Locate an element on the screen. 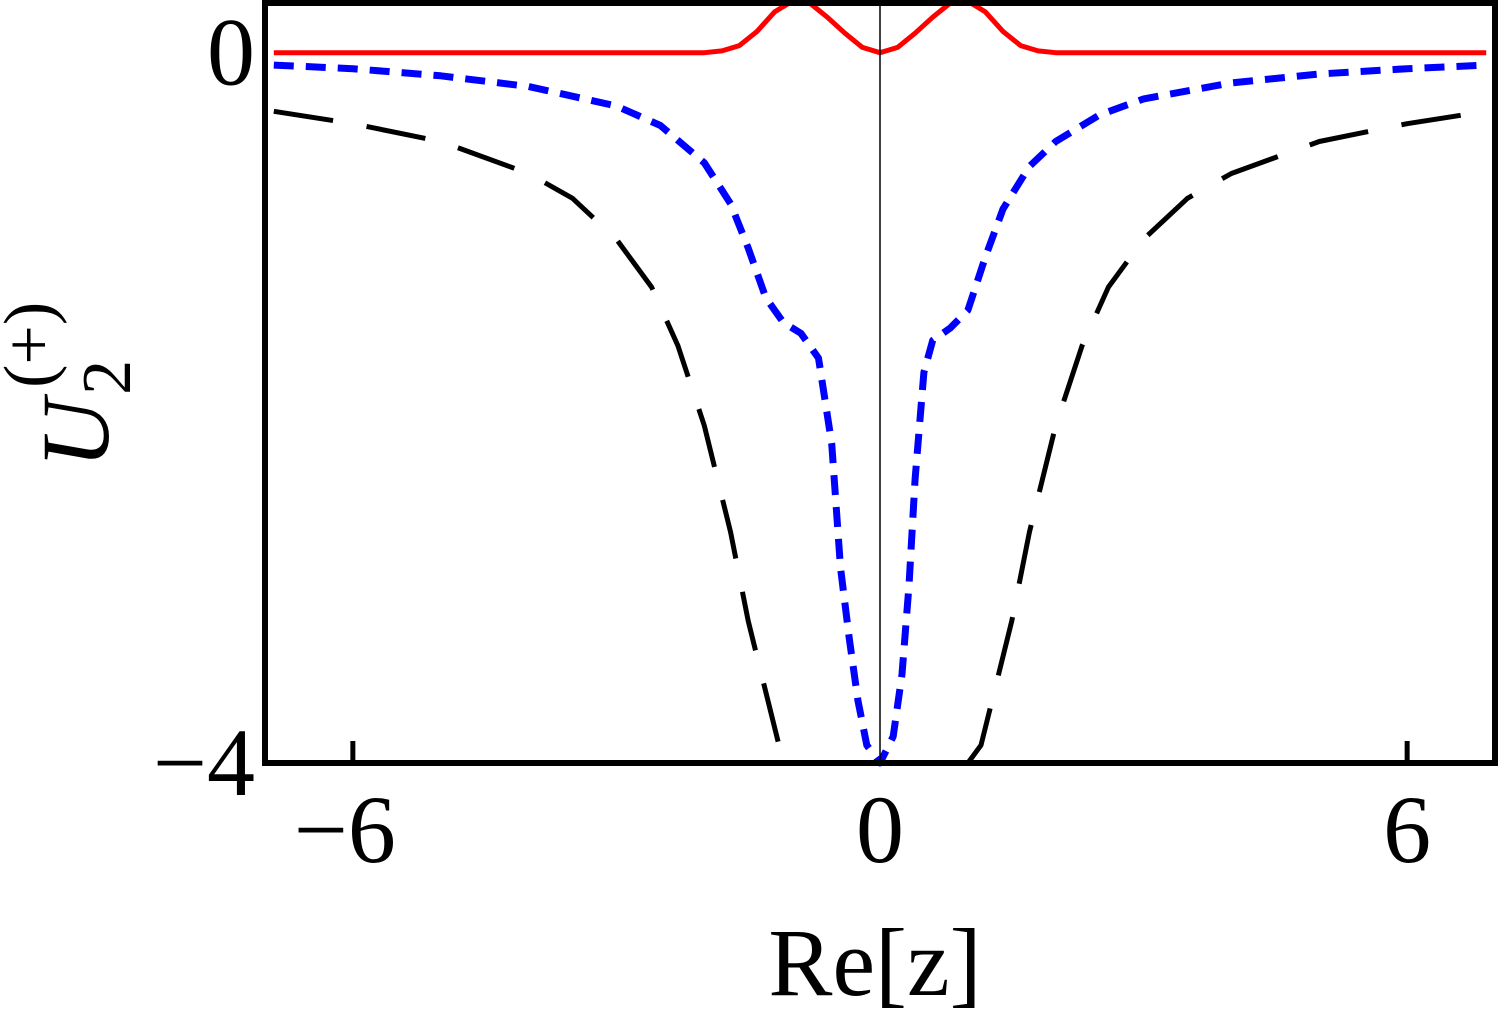  y-axis-label-subscript: 2 is located at coordinates (107, 377).